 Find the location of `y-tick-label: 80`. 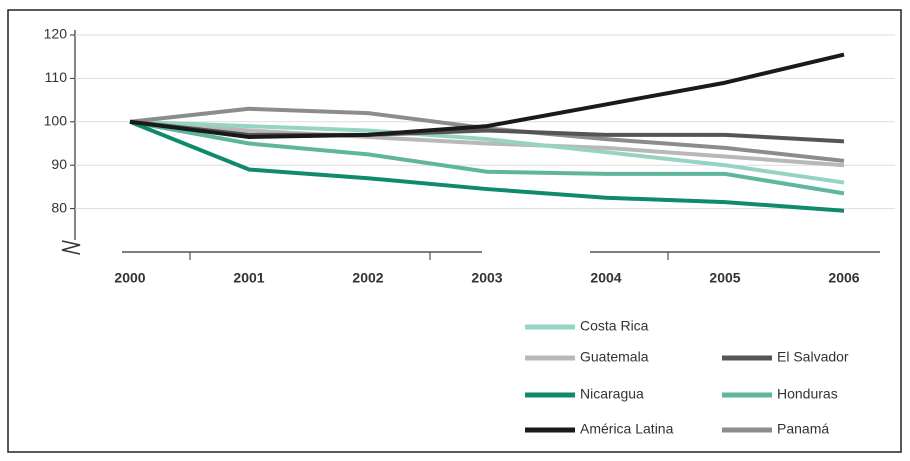

y-tick-label: 80 is located at coordinates (59, 207).